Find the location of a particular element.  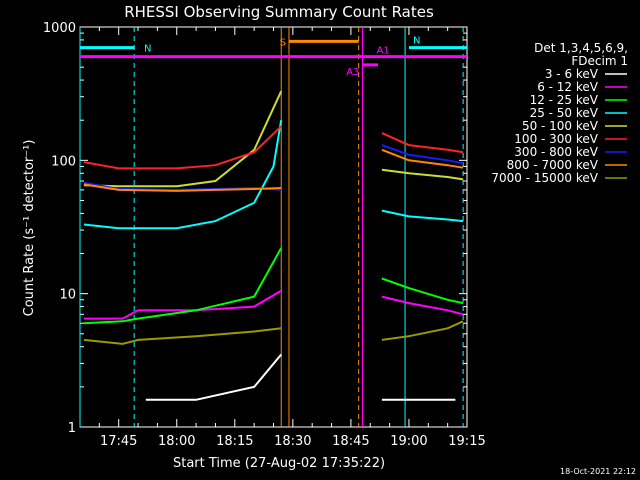

legend-entry: 12 - 25 keV is located at coordinates (564, 100).